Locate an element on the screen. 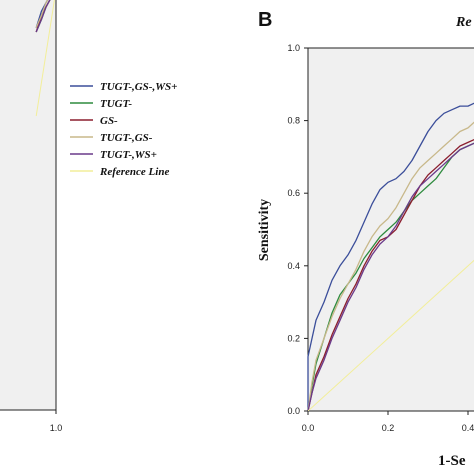 Image resolution: width=474 pixels, height=474 pixels. panel-a-ticks: 1.0 is located at coordinates (56, 421).